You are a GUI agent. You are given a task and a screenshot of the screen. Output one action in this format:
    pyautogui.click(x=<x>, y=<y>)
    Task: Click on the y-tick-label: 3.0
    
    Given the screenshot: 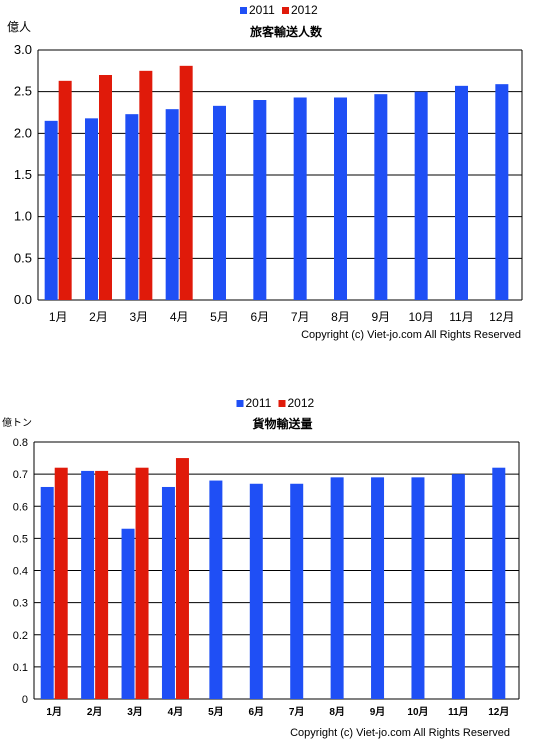 What is the action you would take?
    pyautogui.click(x=23, y=49)
    